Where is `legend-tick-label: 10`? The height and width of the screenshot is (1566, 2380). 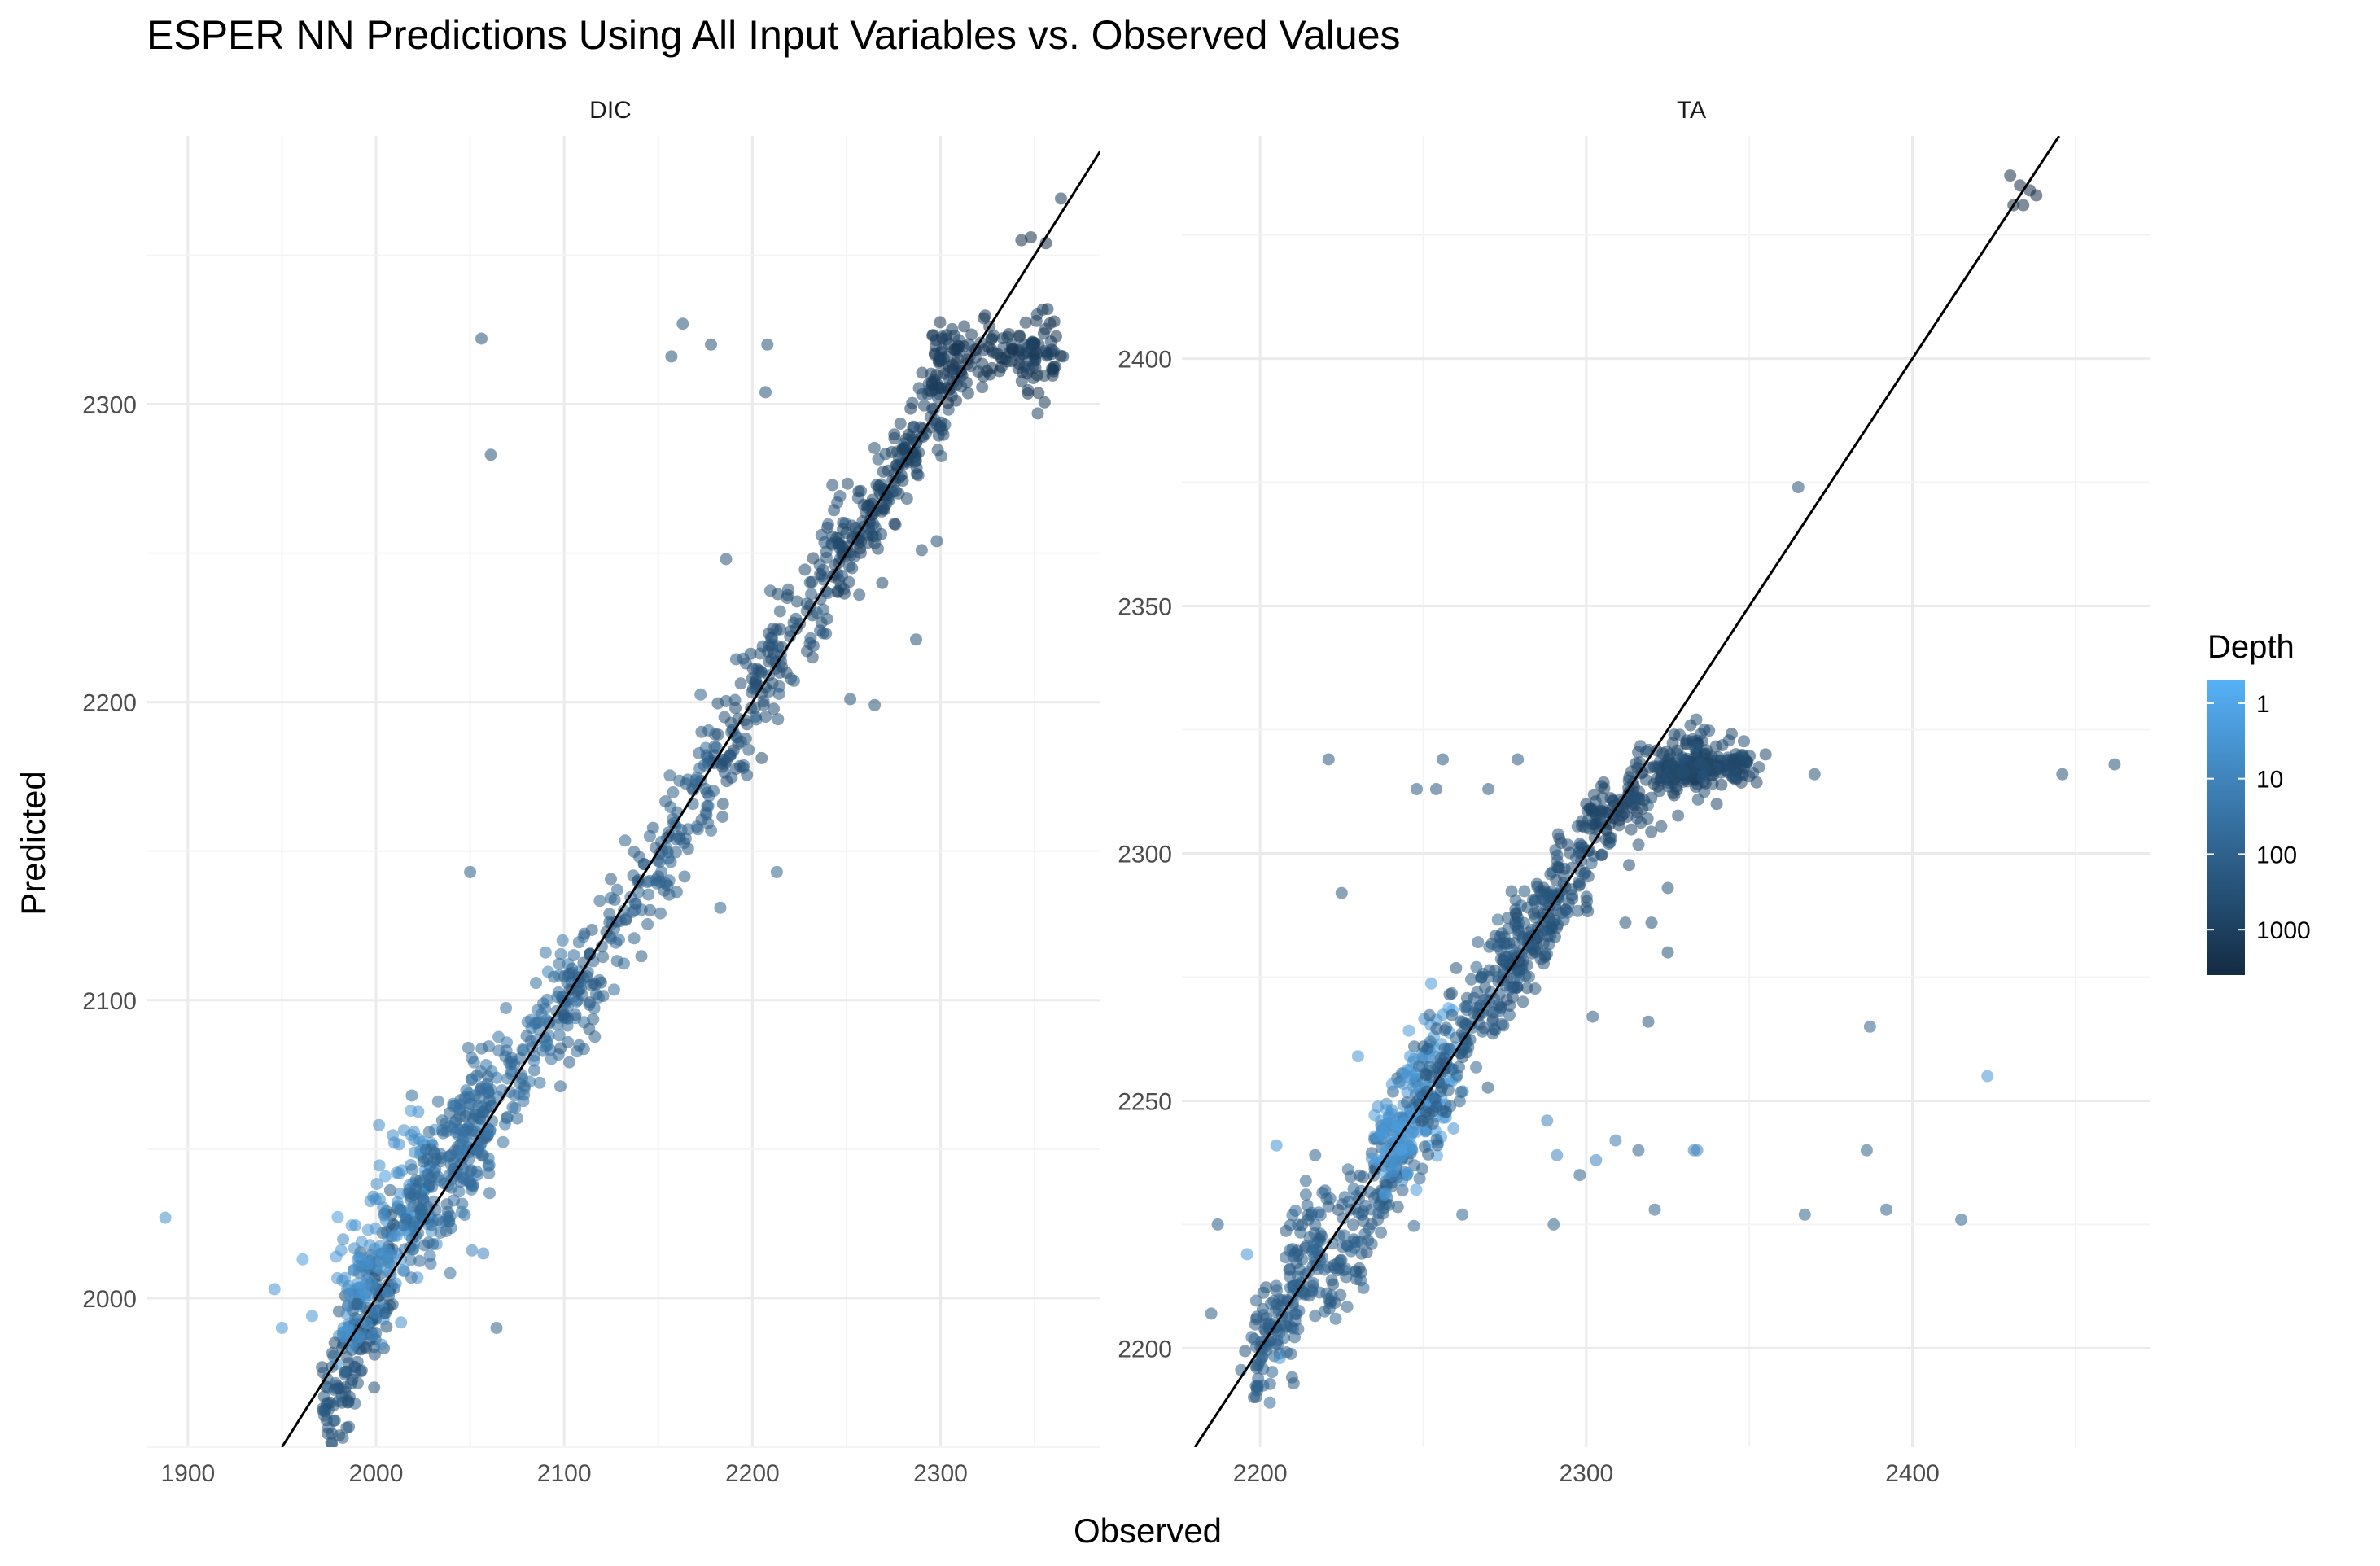 legend-tick-label: 10 is located at coordinates (2269, 780).